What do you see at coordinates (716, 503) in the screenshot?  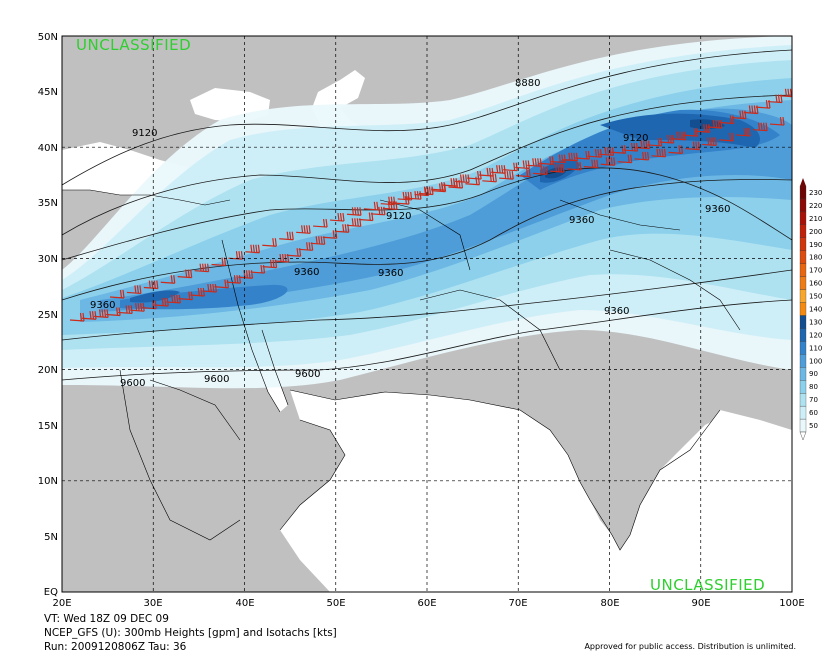 I see `bay-of-bengal` at bounding box center [716, 503].